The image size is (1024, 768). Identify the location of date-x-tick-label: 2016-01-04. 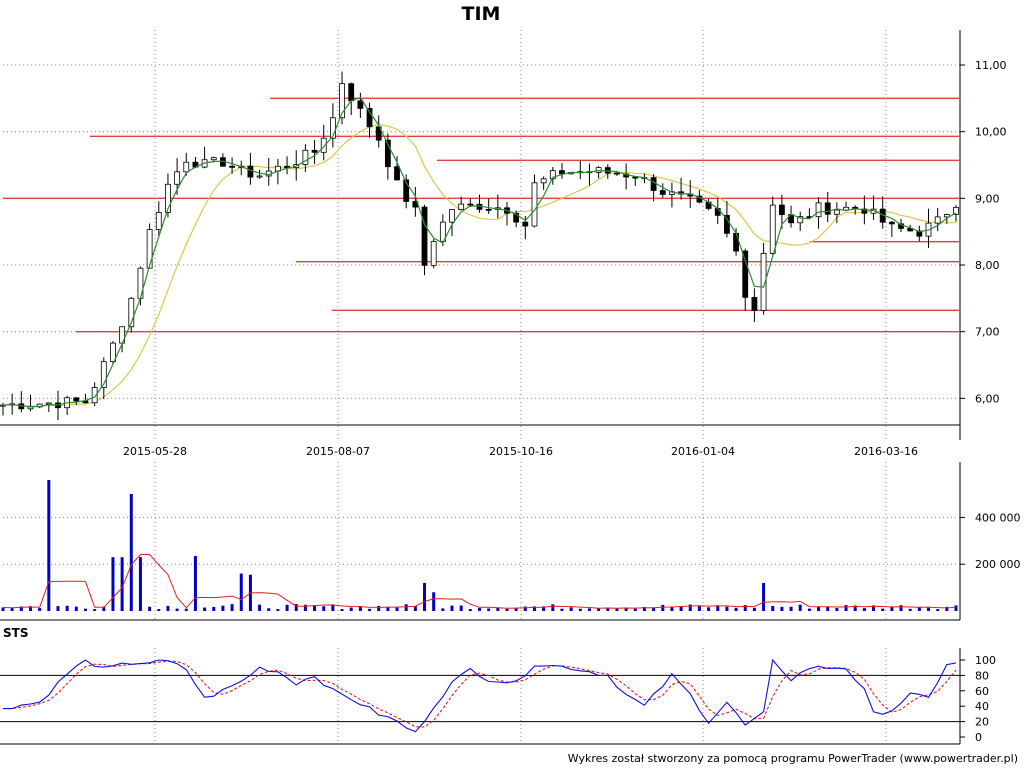
(703, 451).